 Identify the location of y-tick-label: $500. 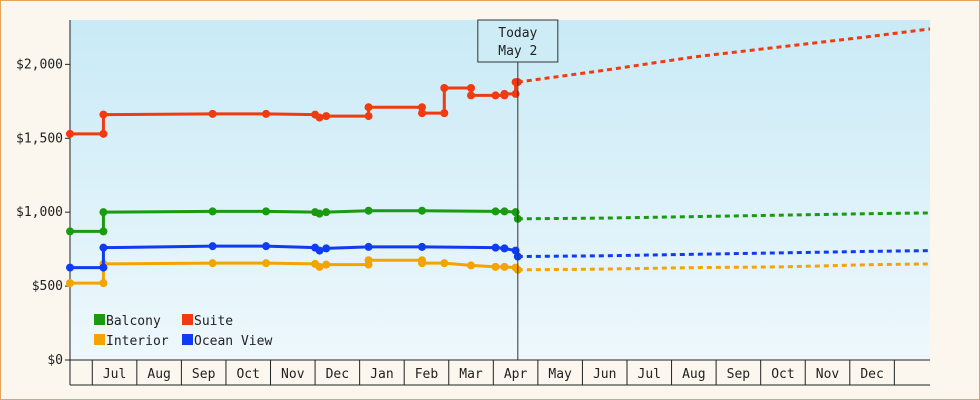
(47, 286).